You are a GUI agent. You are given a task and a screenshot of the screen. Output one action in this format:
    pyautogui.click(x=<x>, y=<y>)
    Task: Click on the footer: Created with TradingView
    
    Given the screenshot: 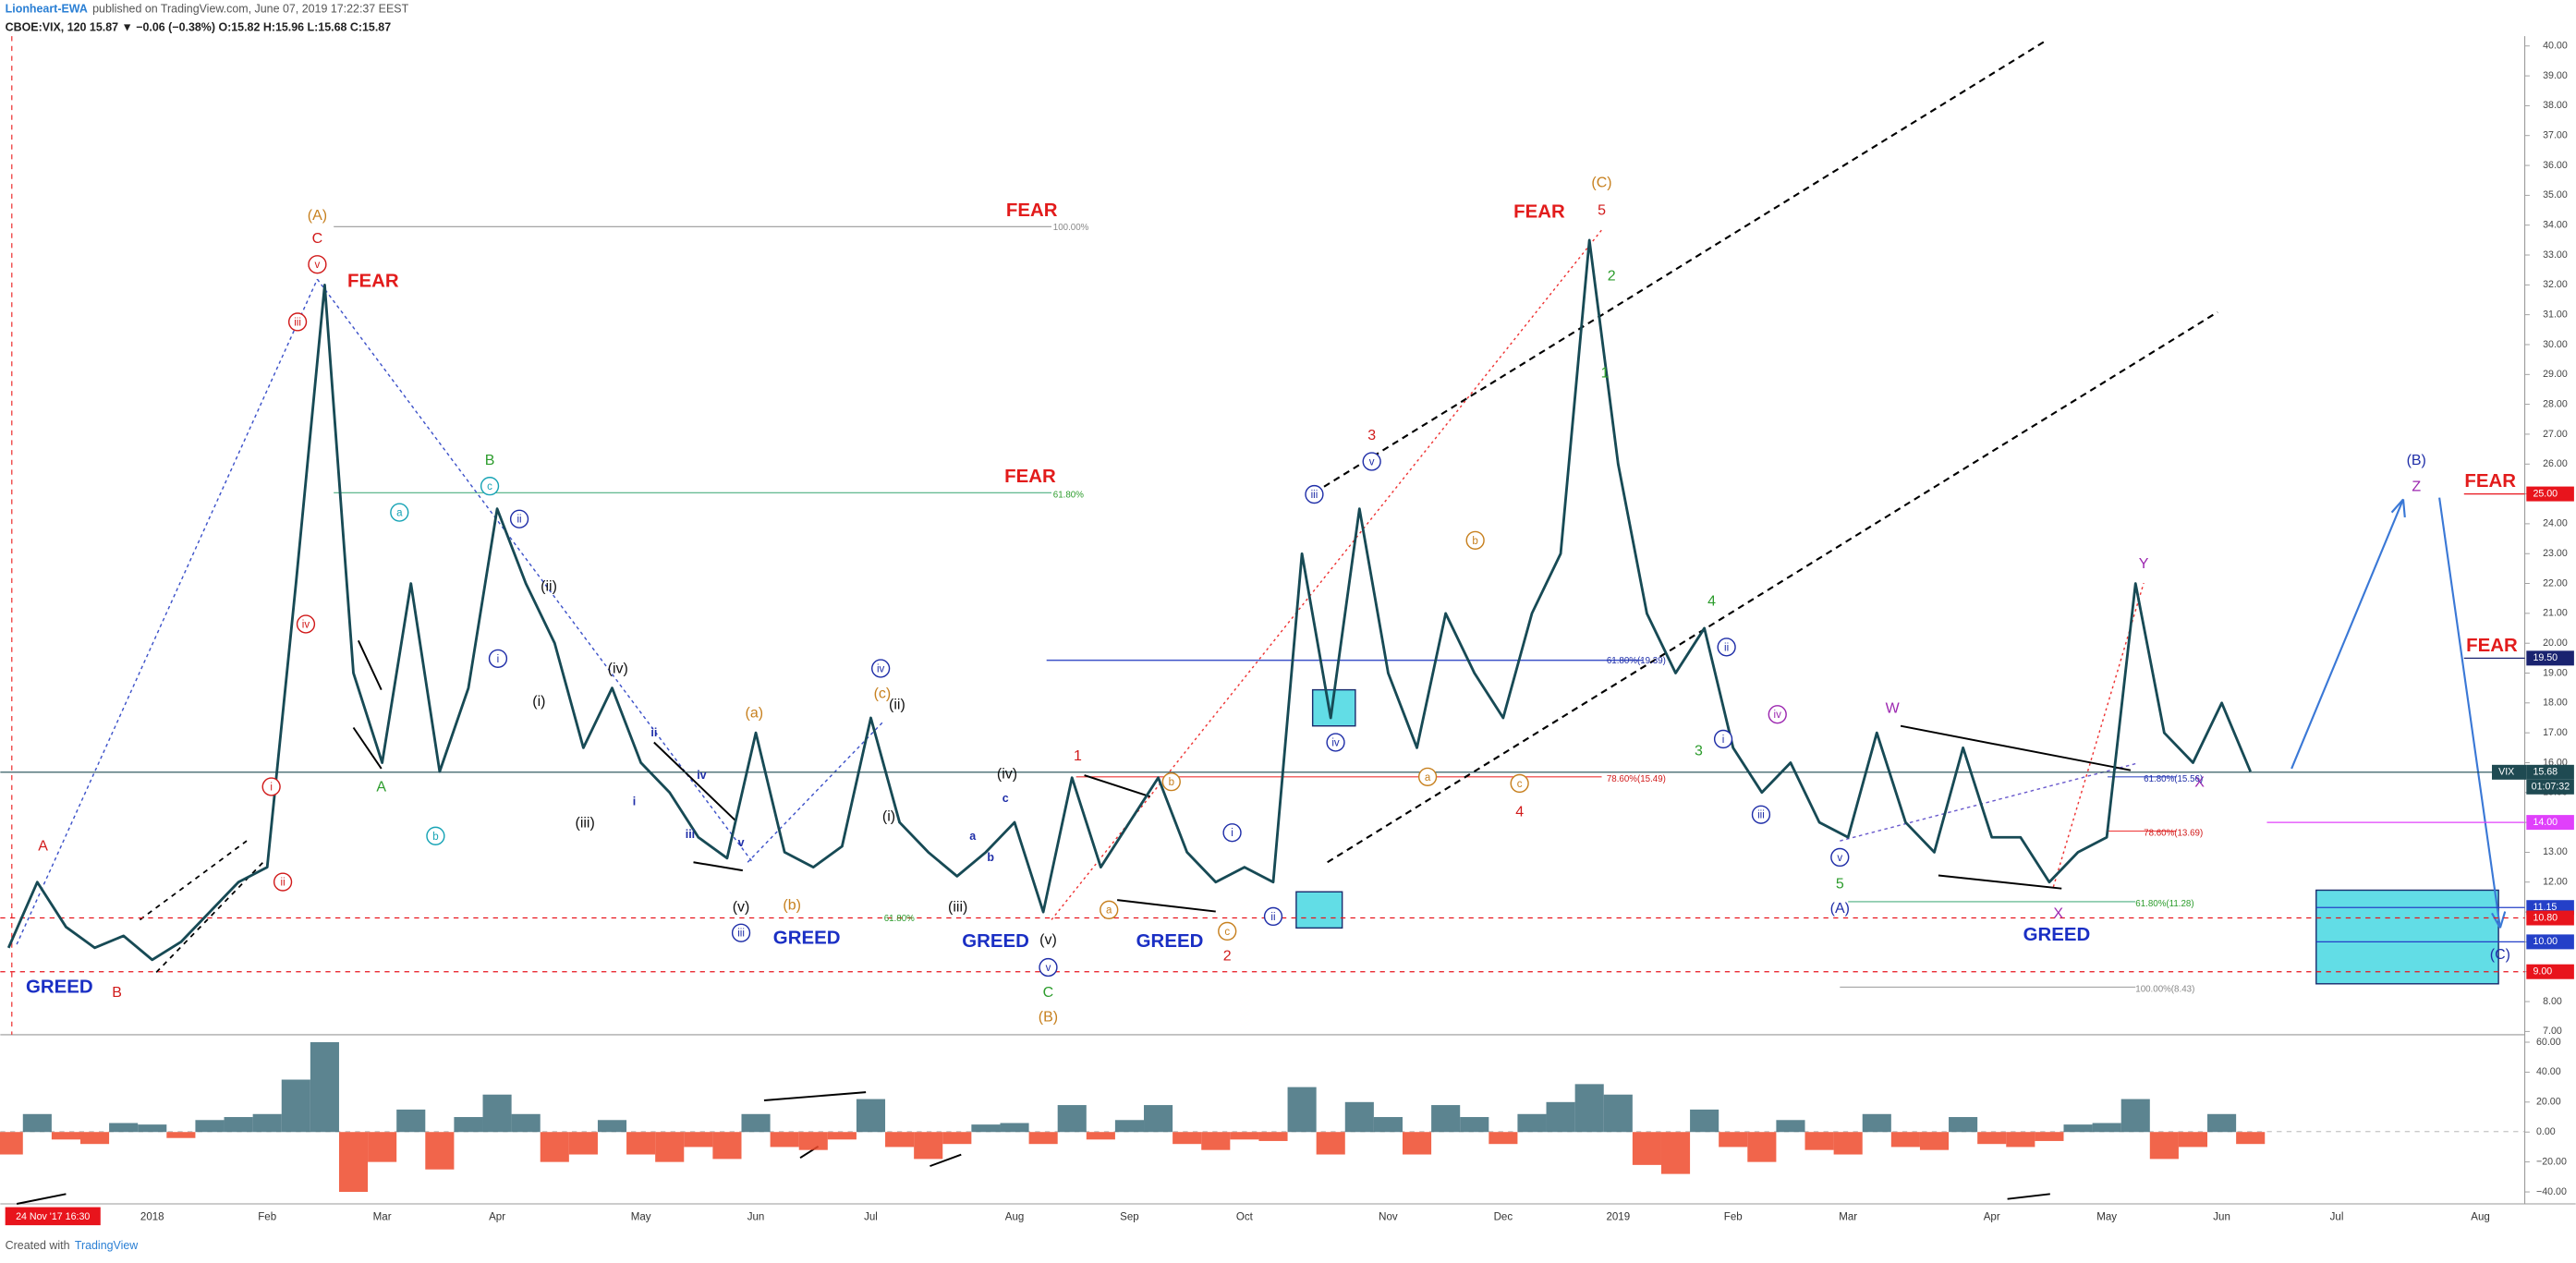 What is the action you would take?
    pyautogui.click(x=73, y=1246)
    